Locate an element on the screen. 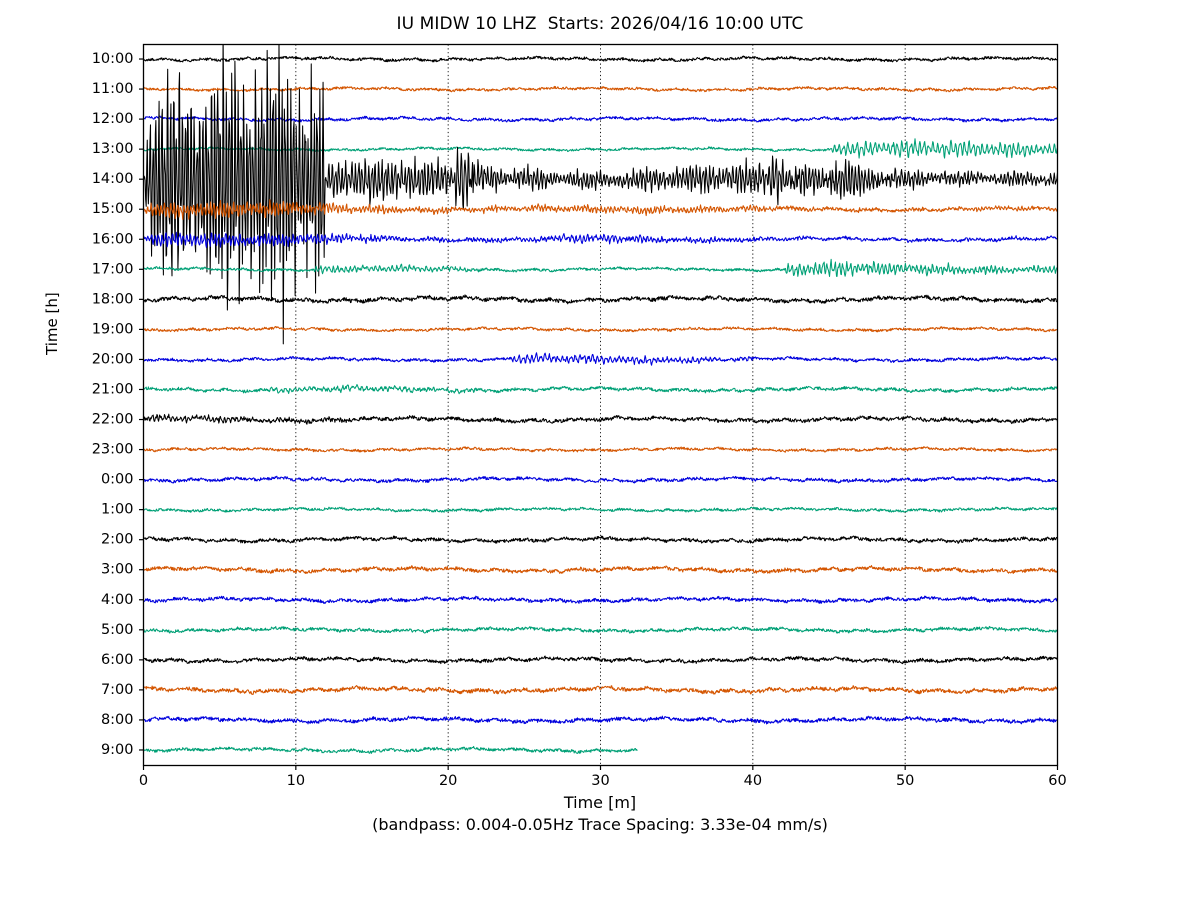 Image resolution: width=1200 pixels, height=900 pixels. y-tick-label: 13:00 is located at coordinates (113, 149).